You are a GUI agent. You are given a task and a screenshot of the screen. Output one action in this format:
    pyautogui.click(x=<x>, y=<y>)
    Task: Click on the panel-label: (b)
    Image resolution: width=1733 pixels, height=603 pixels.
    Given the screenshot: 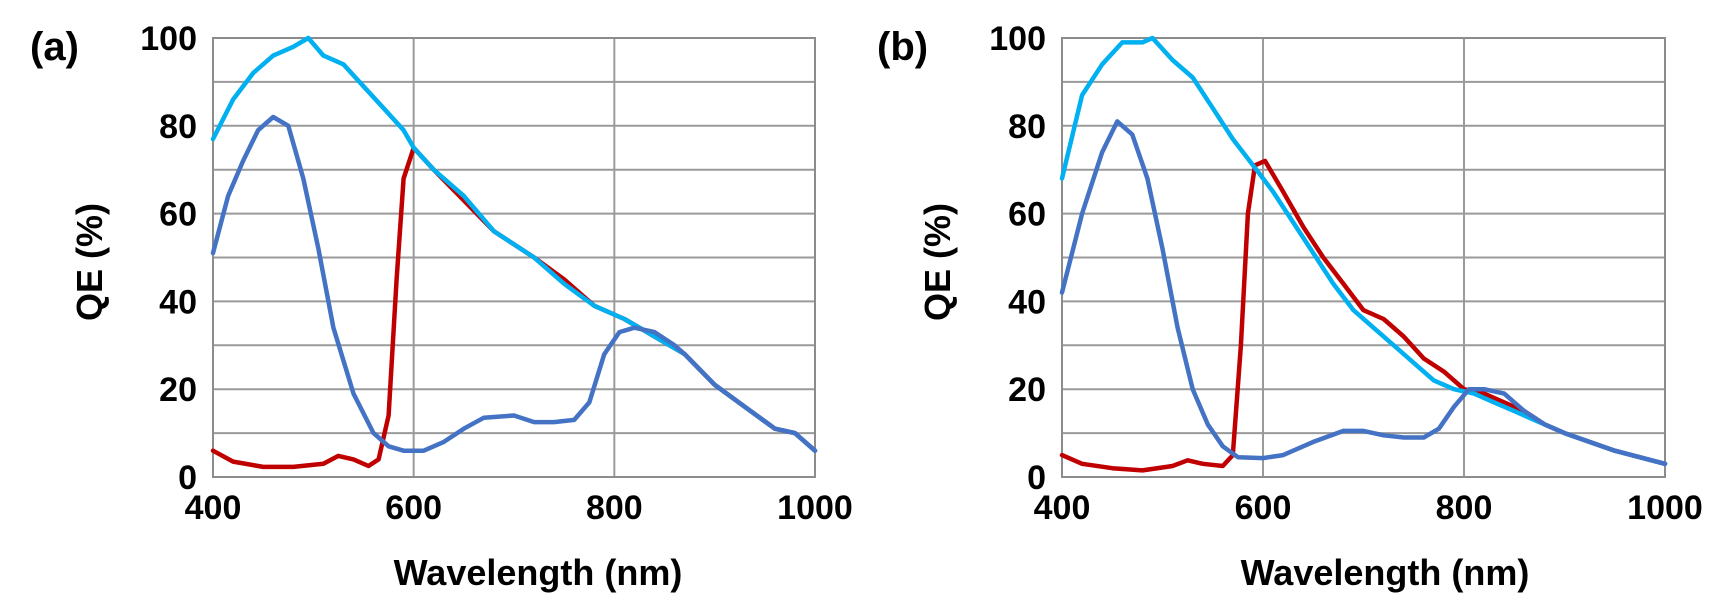 What is the action you would take?
    pyautogui.click(x=902, y=47)
    